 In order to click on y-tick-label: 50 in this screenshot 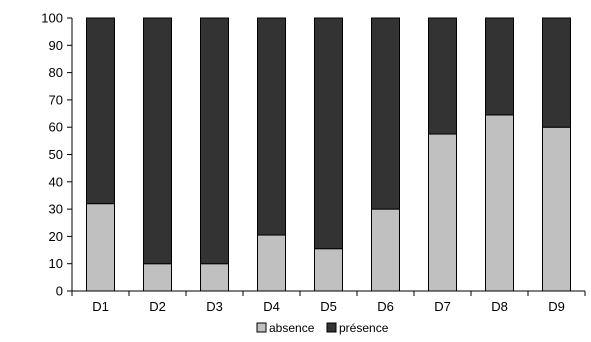, I will do `click(56, 154)`.